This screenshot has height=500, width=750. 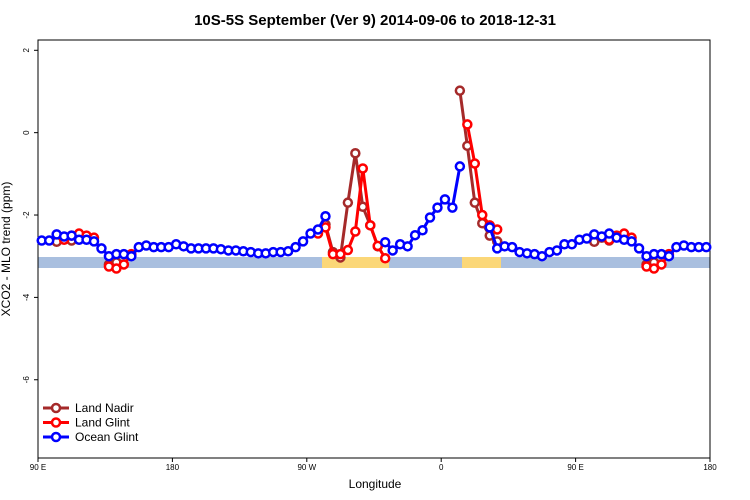 What do you see at coordinates (306, 467) in the screenshot?
I see `x-tick-label: 90 W` at bounding box center [306, 467].